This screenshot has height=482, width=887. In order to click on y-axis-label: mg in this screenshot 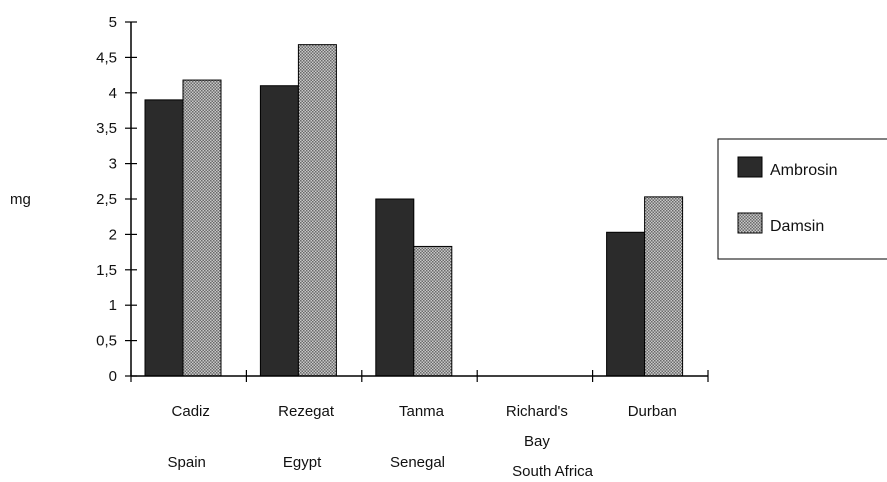, I will do `click(20, 199)`.